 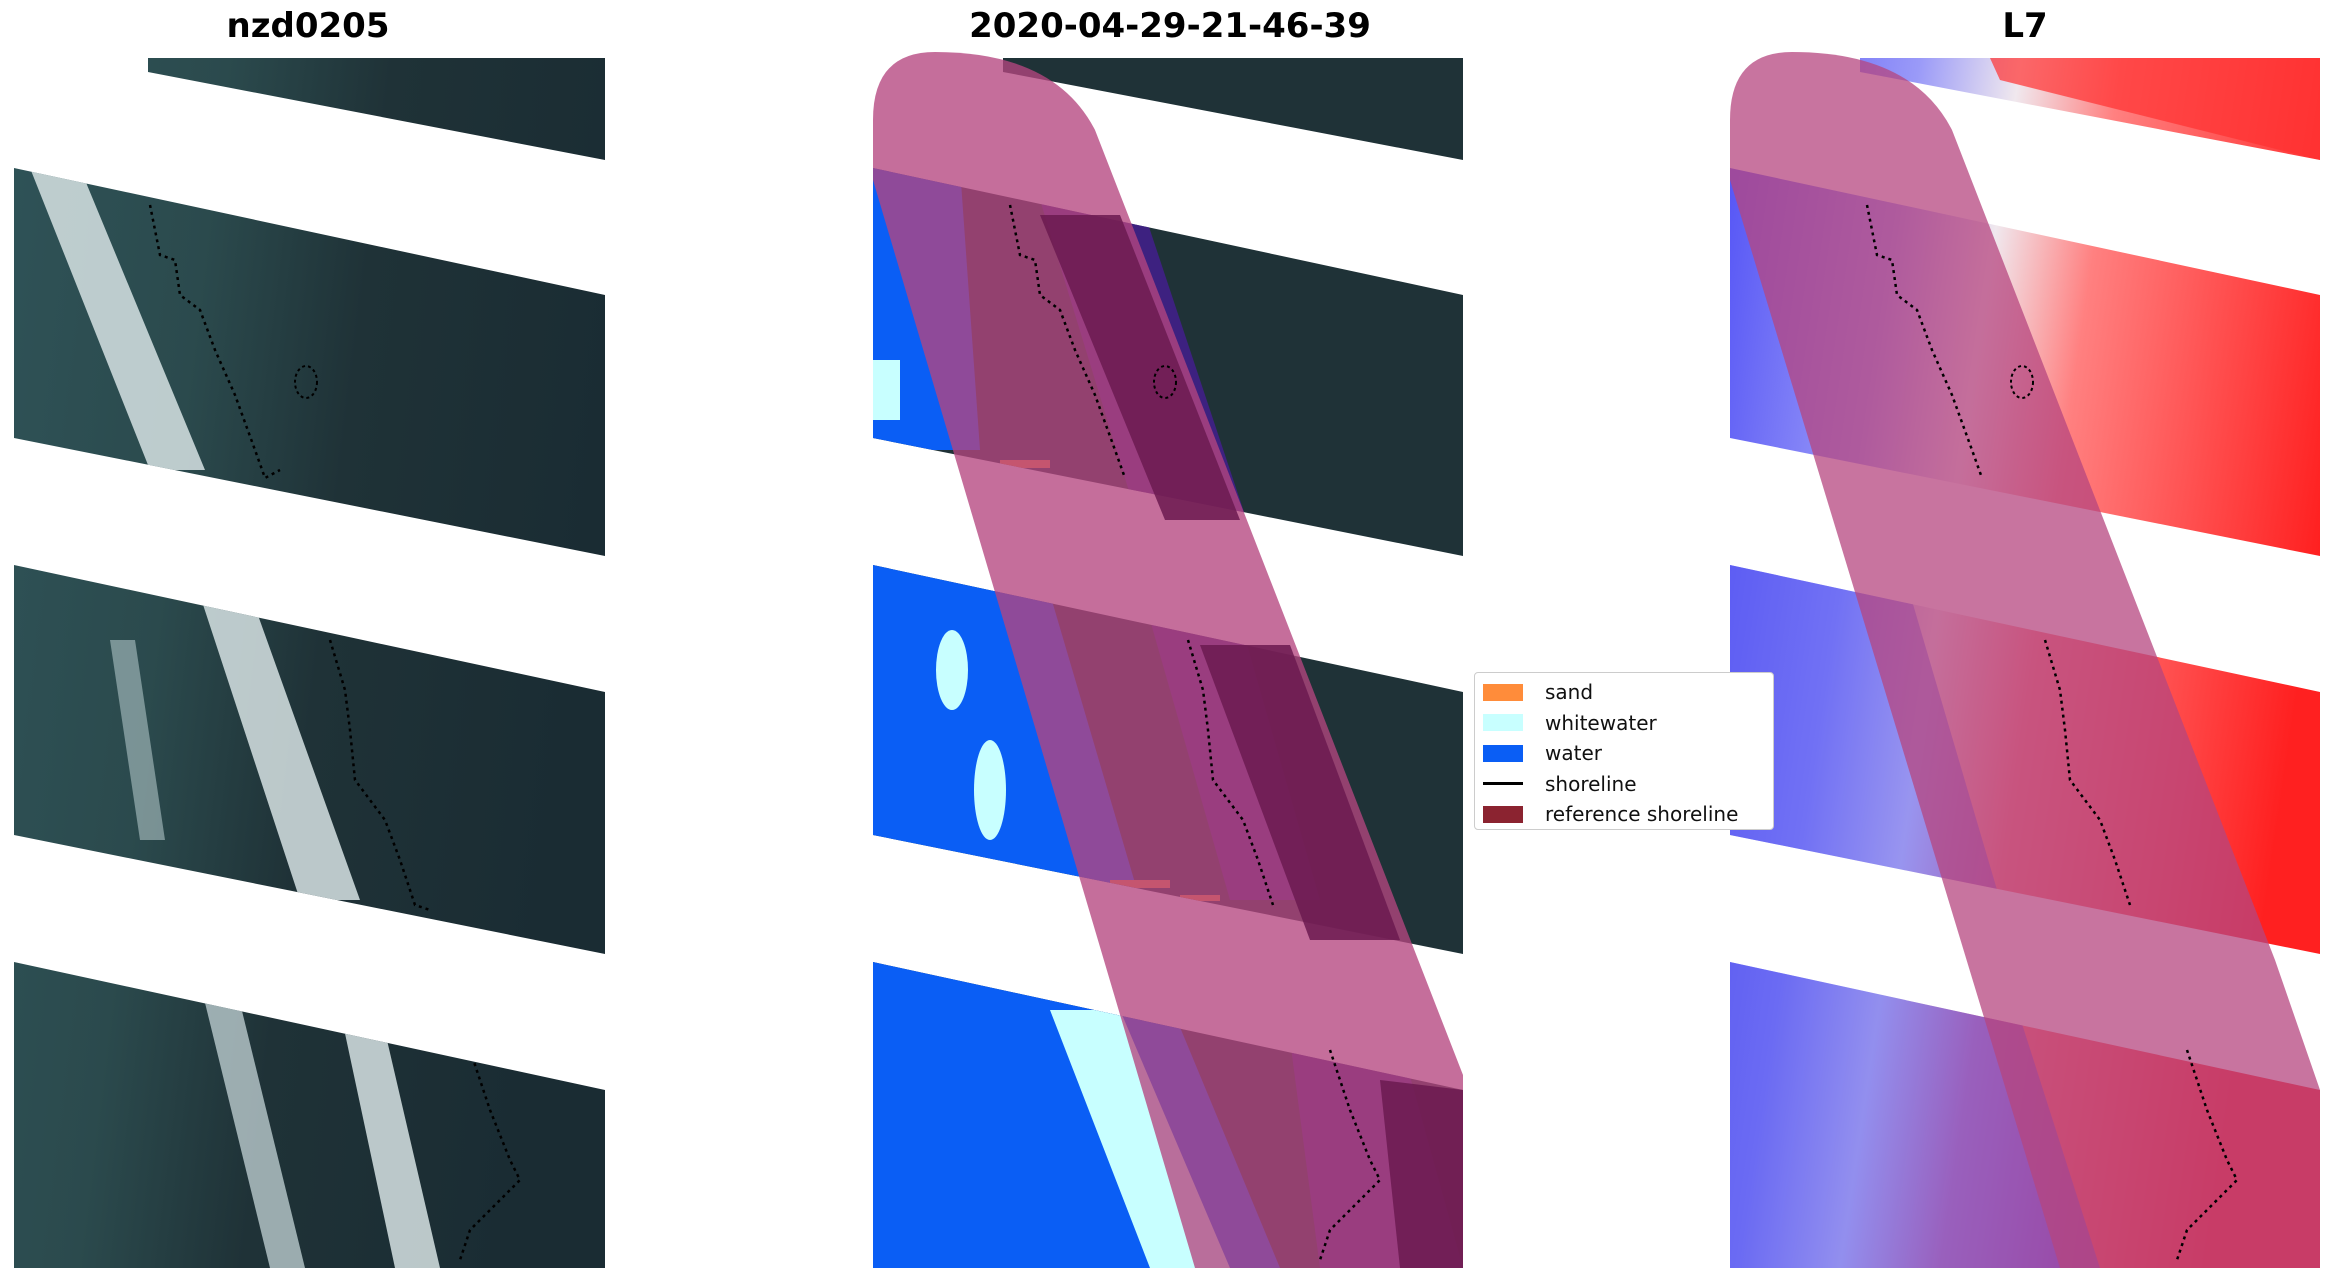 What do you see at coordinates (2025, 26) in the screenshot?
I see `panel-title-index: L7` at bounding box center [2025, 26].